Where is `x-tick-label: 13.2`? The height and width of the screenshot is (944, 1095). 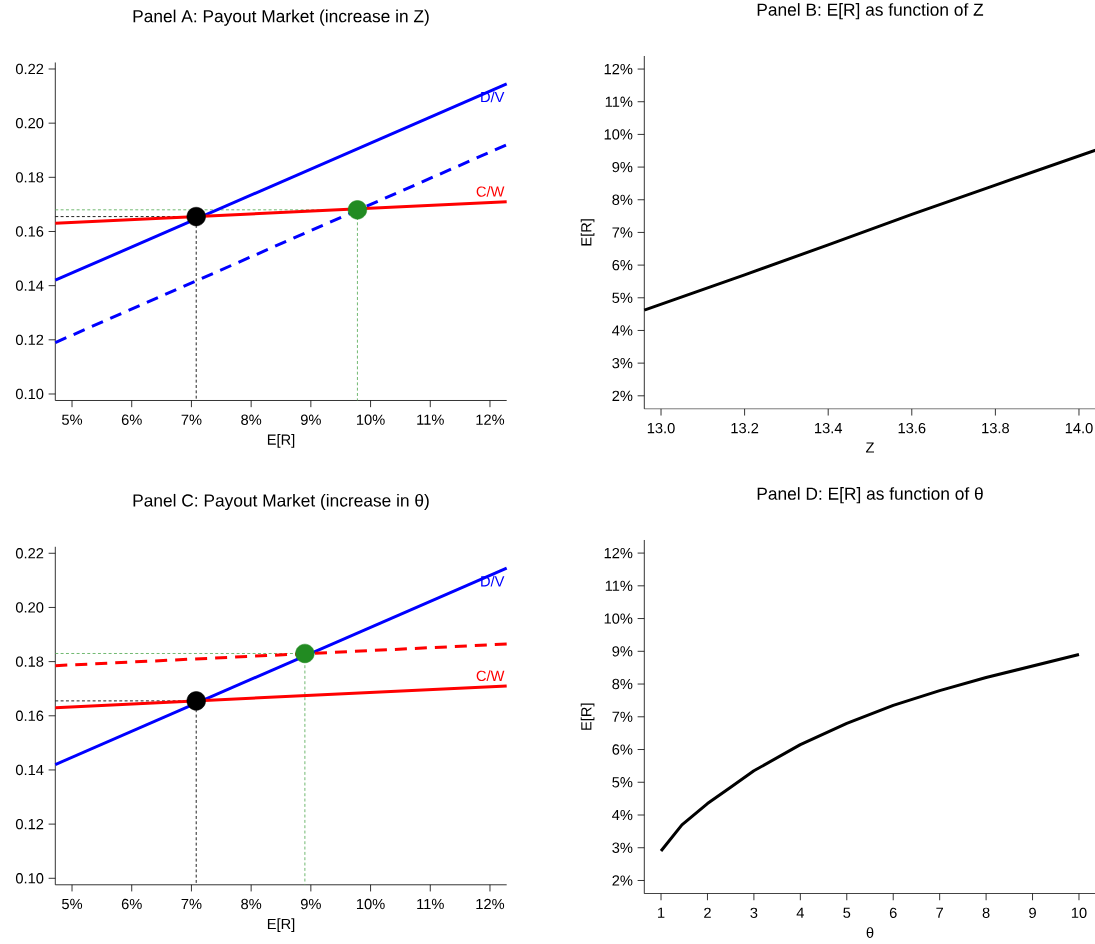
x-tick-label: 13.2 is located at coordinates (745, 428).